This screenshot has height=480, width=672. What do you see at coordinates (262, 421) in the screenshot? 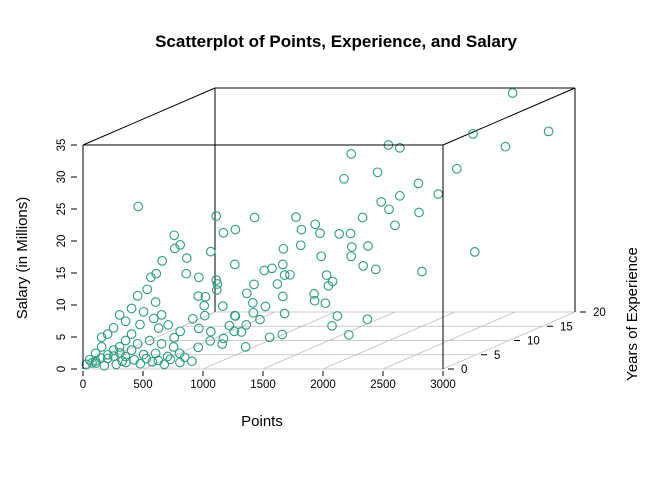
I see `x-axis-label: Points` at bounding box center [262, 421].